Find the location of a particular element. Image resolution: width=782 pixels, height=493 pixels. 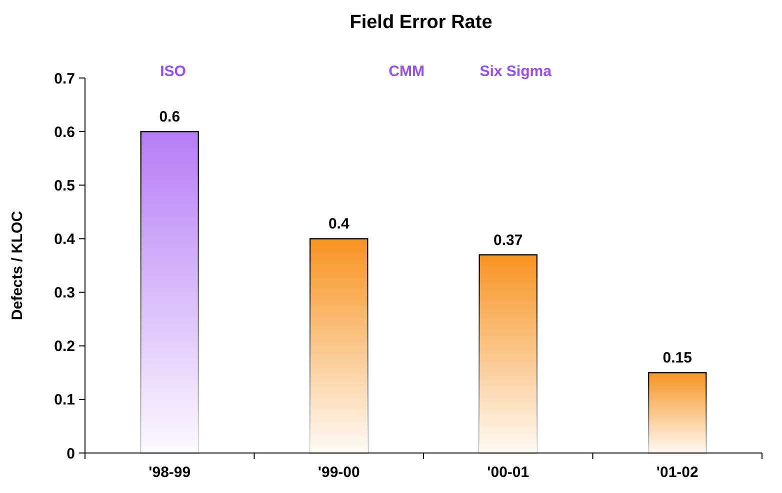

annotation: CMM is located at coordinates (406, 71).